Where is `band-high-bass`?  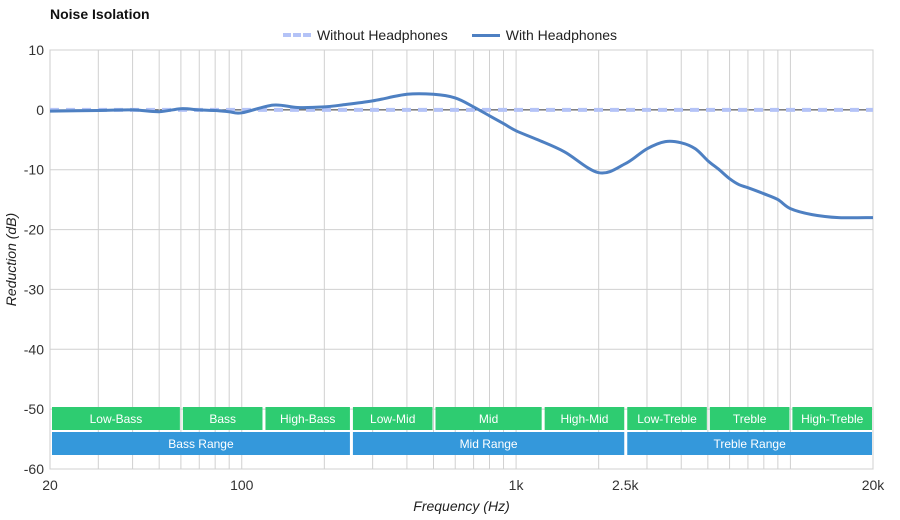
band-high-bass is located at coordinates (307, 418).